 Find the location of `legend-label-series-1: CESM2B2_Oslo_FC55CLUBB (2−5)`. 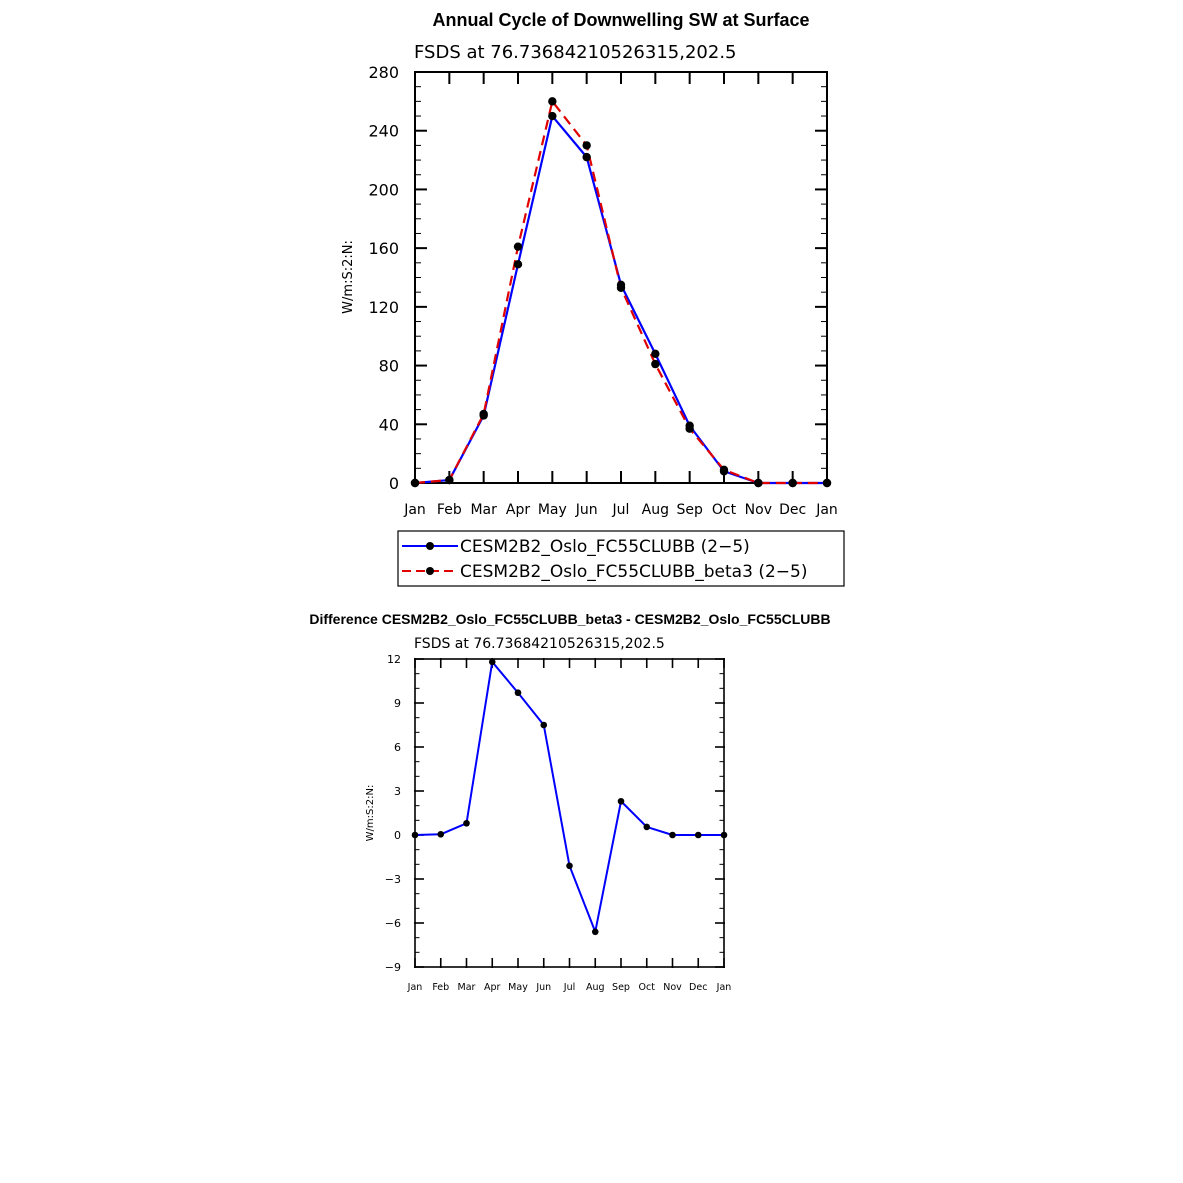

legend-label-series-1: CESM2B2_Oslo_FC55CLUBB (2−5) is located at coordinates (605, 547).